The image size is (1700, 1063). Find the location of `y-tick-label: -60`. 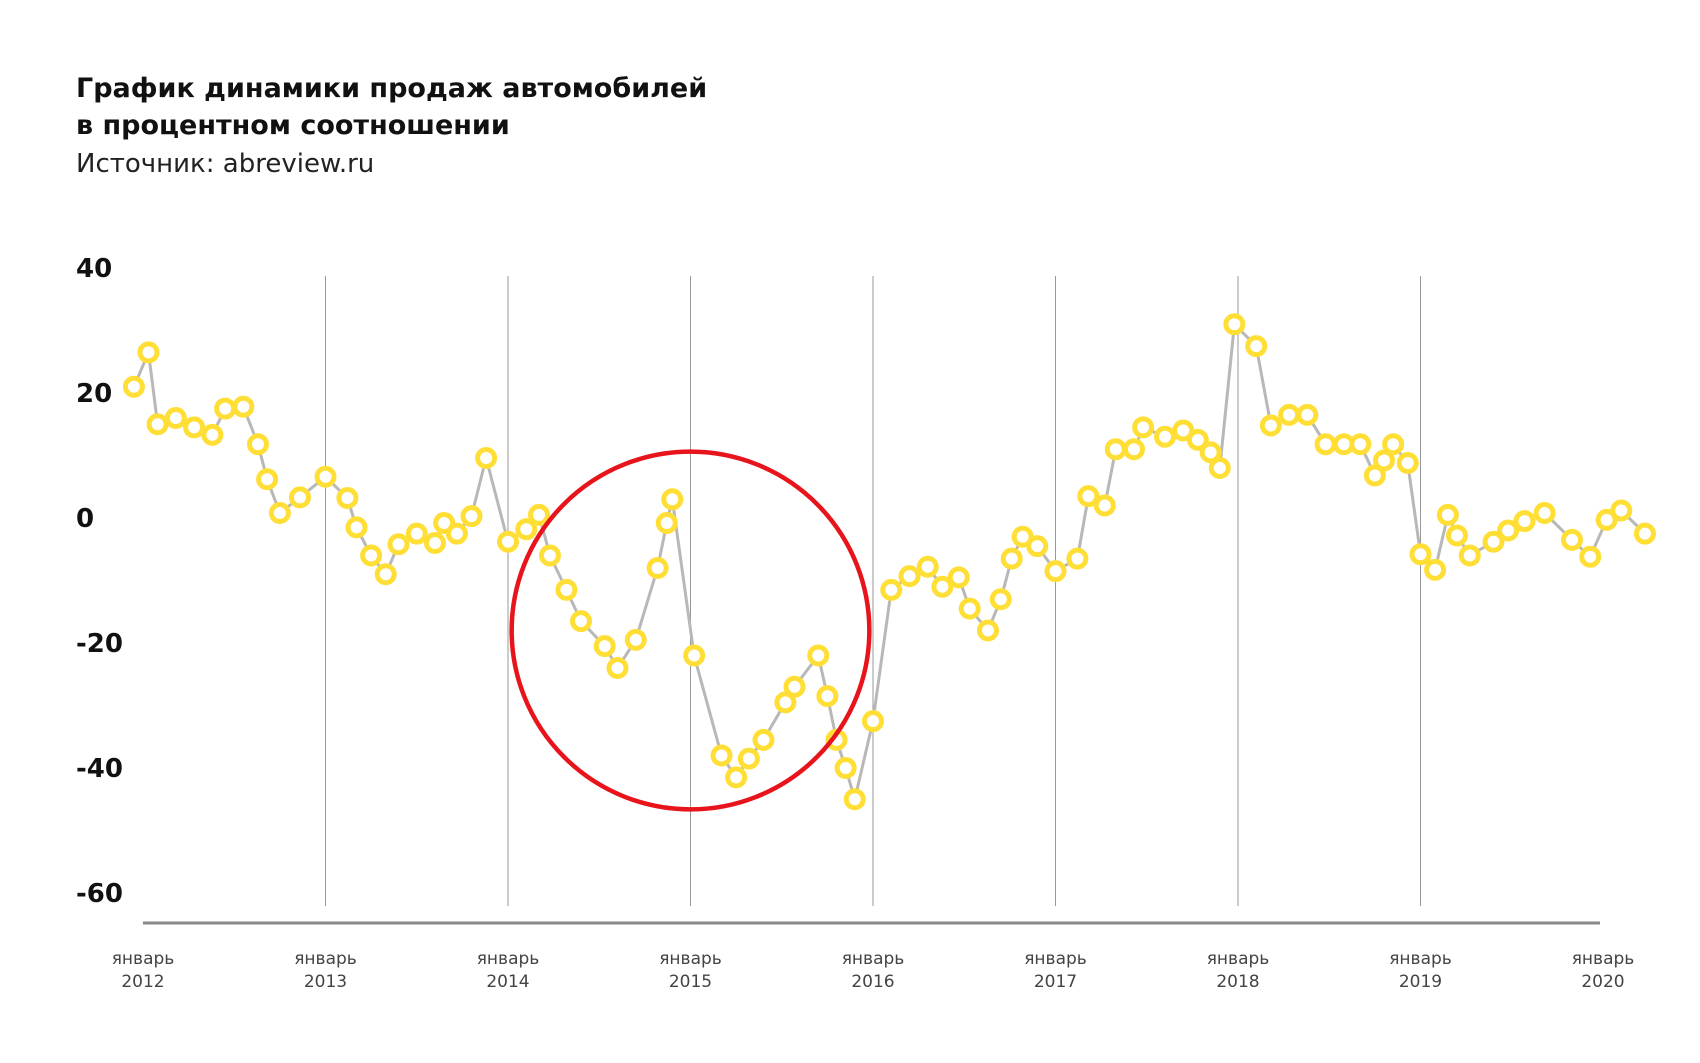

y-tick-label: -60 is located at coordinates (99, 894).